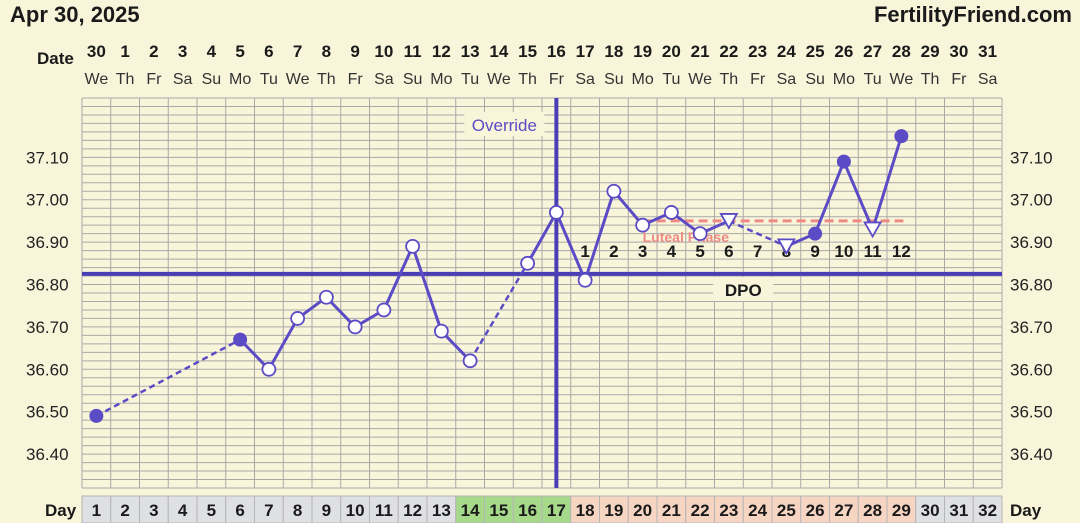  What do you see at coordinates (872, 510) in the screenshot?
I see `day-number-label: 28` at bounding box center [872, 510].